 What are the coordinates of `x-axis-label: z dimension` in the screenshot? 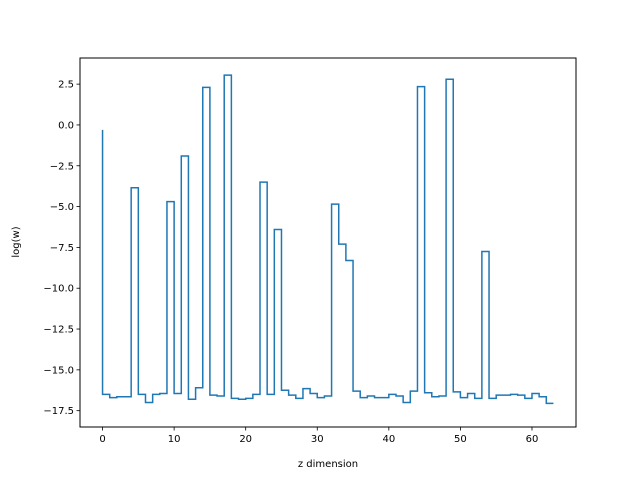 It's located at (328, 464).